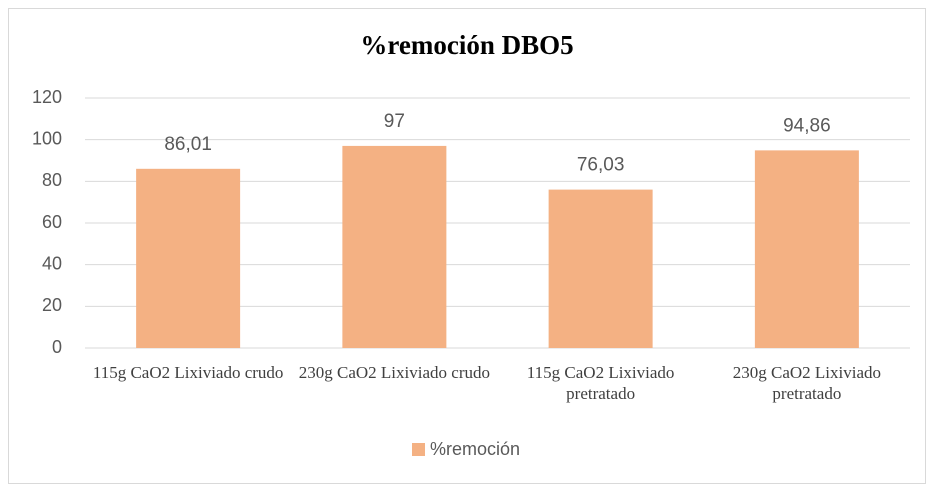  What do you see at coordinates (418, 449) in the screenshot?
I see `legend-swatch` at bounding box center [418, 449].